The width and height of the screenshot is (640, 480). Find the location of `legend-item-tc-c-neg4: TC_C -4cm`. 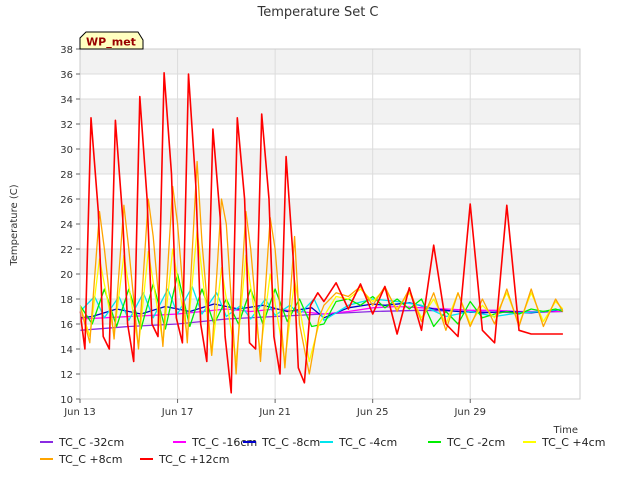

legend-item-tc-c-neg4: TC_C -4cm is located at coordinates (358, 442).